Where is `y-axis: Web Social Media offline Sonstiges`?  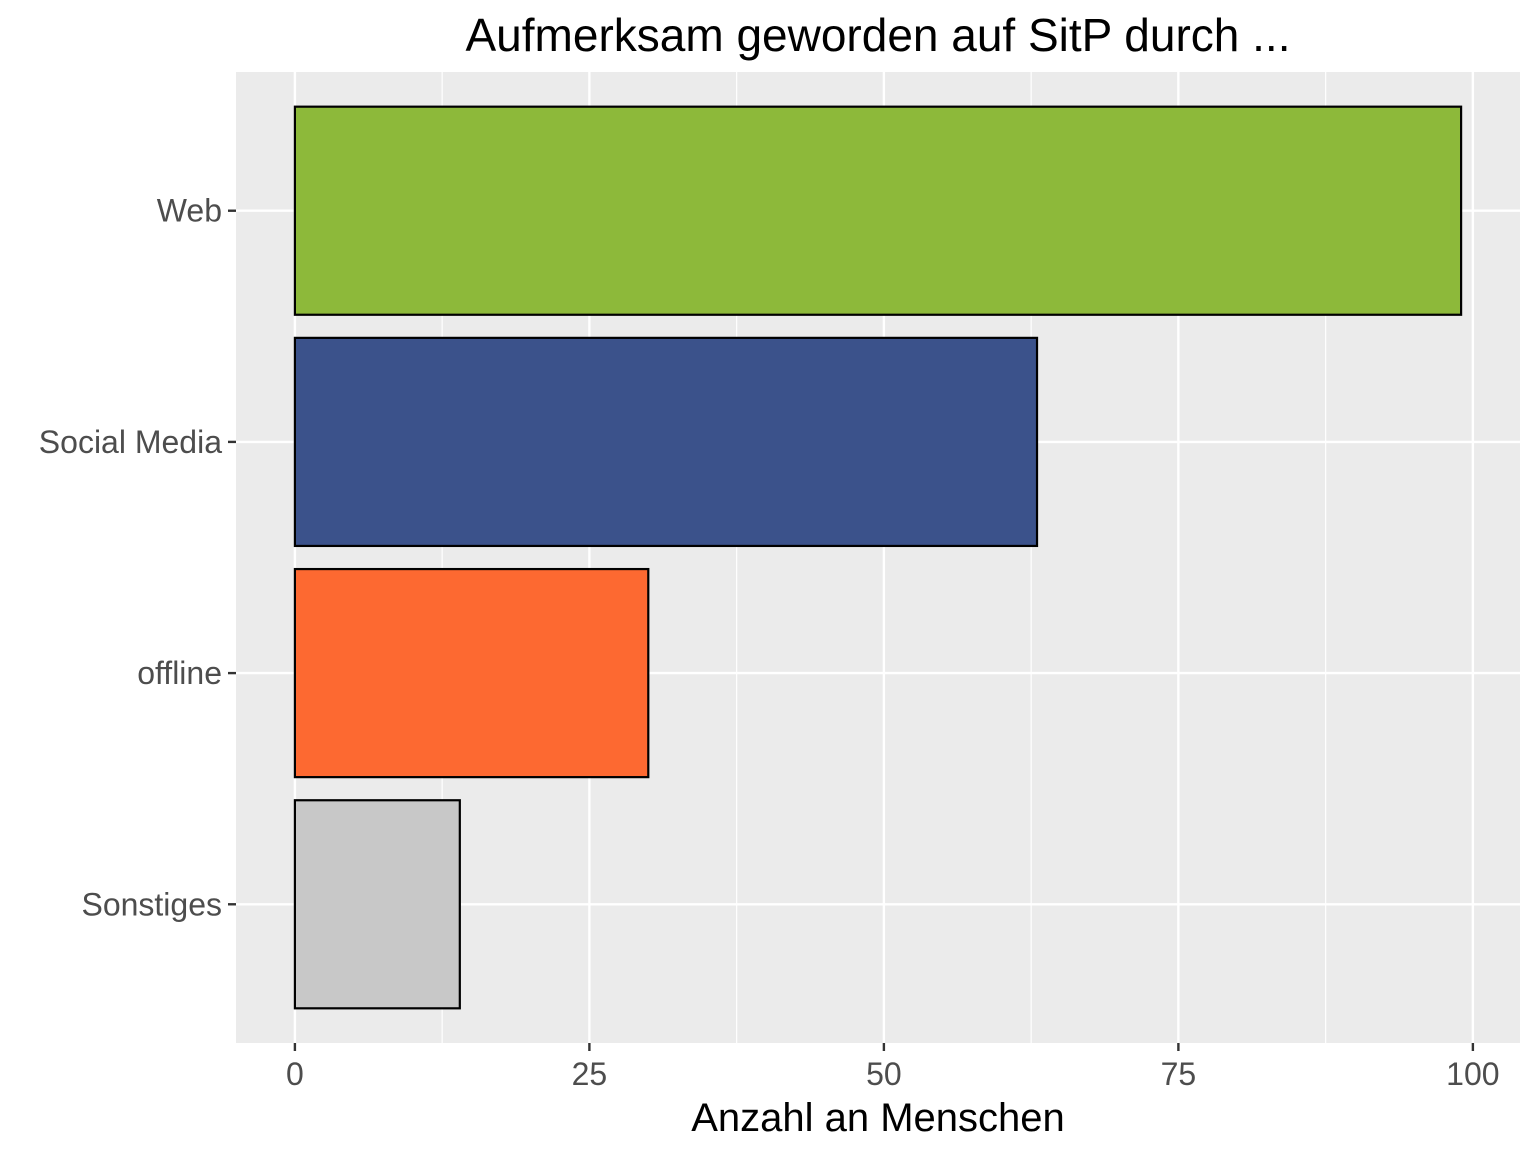
y-axis: Web Social Media offline Sonstiges is located at coordinates (137, 557).